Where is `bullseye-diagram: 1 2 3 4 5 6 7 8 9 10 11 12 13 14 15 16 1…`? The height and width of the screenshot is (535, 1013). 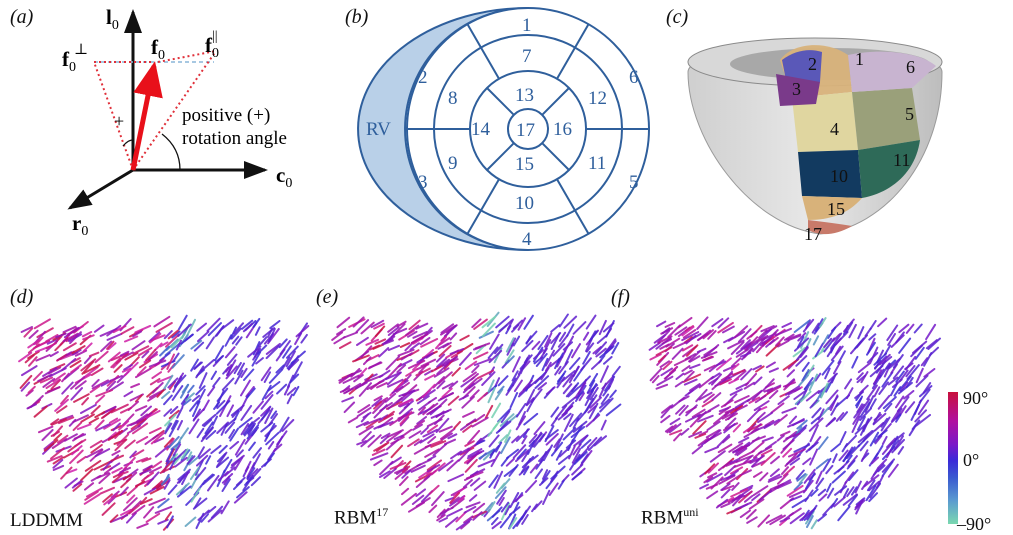 bullseye-diagram: 1 2 3 4 5 6 7 8 9 10 11 12 13 14 15 16 1… is located at coordinates (503, 129).